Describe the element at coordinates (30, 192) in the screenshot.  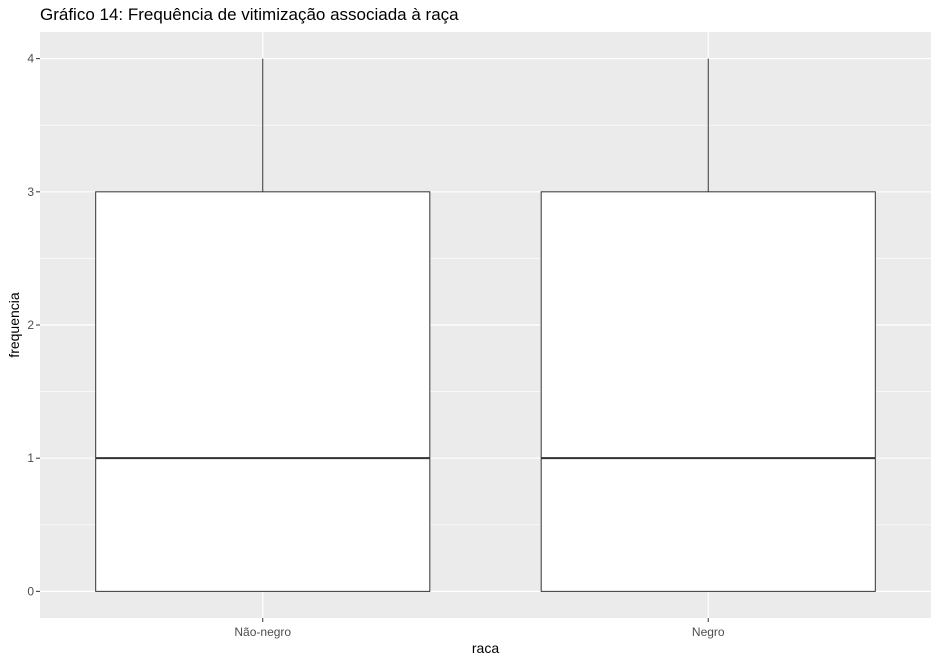
I see `y-tick-label: 3` at that location.